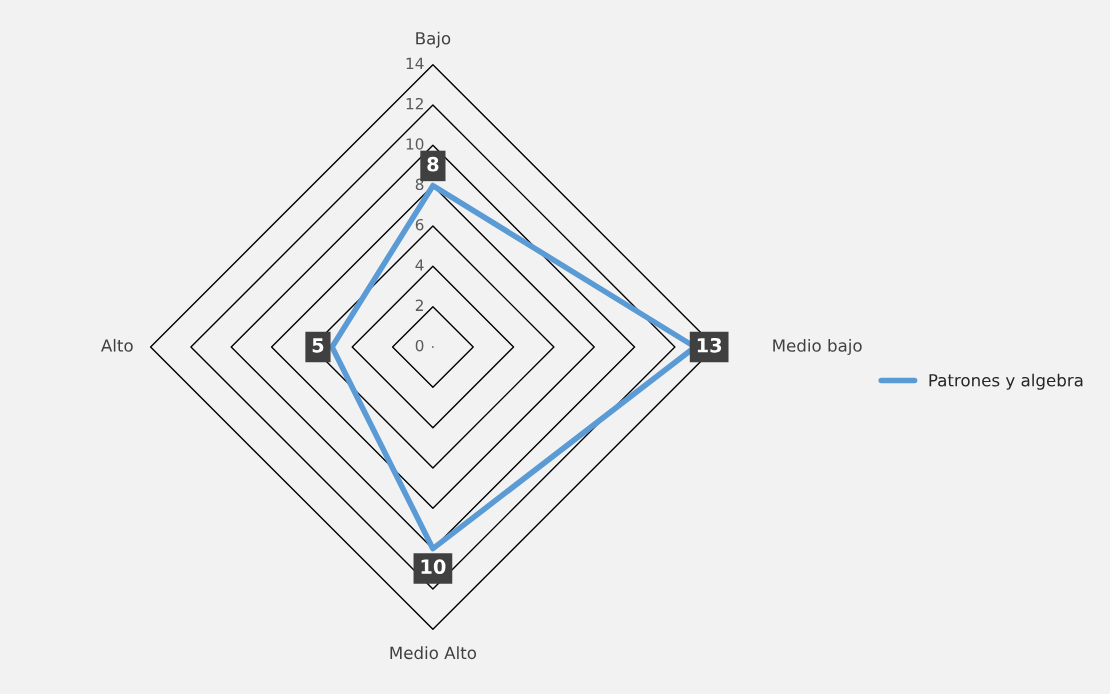  Describe the element at coordinates (433, 39) in the screenshot. I see `spoke-label: Bajo` at that location.